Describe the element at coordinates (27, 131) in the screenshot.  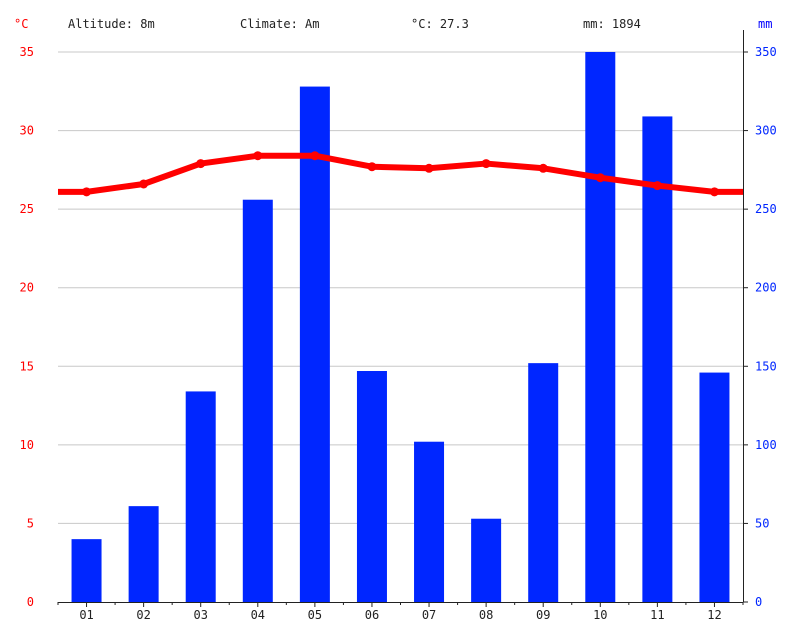
I see `left-tick-label-30: 30` at that location.